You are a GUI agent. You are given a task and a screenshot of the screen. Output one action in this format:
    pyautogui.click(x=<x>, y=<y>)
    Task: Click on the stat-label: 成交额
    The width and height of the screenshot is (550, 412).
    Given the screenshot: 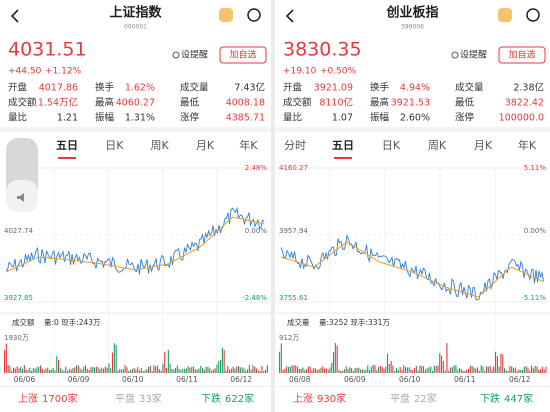 What is the action you would take?
    pyautogui.click(x=297, y=103)
    